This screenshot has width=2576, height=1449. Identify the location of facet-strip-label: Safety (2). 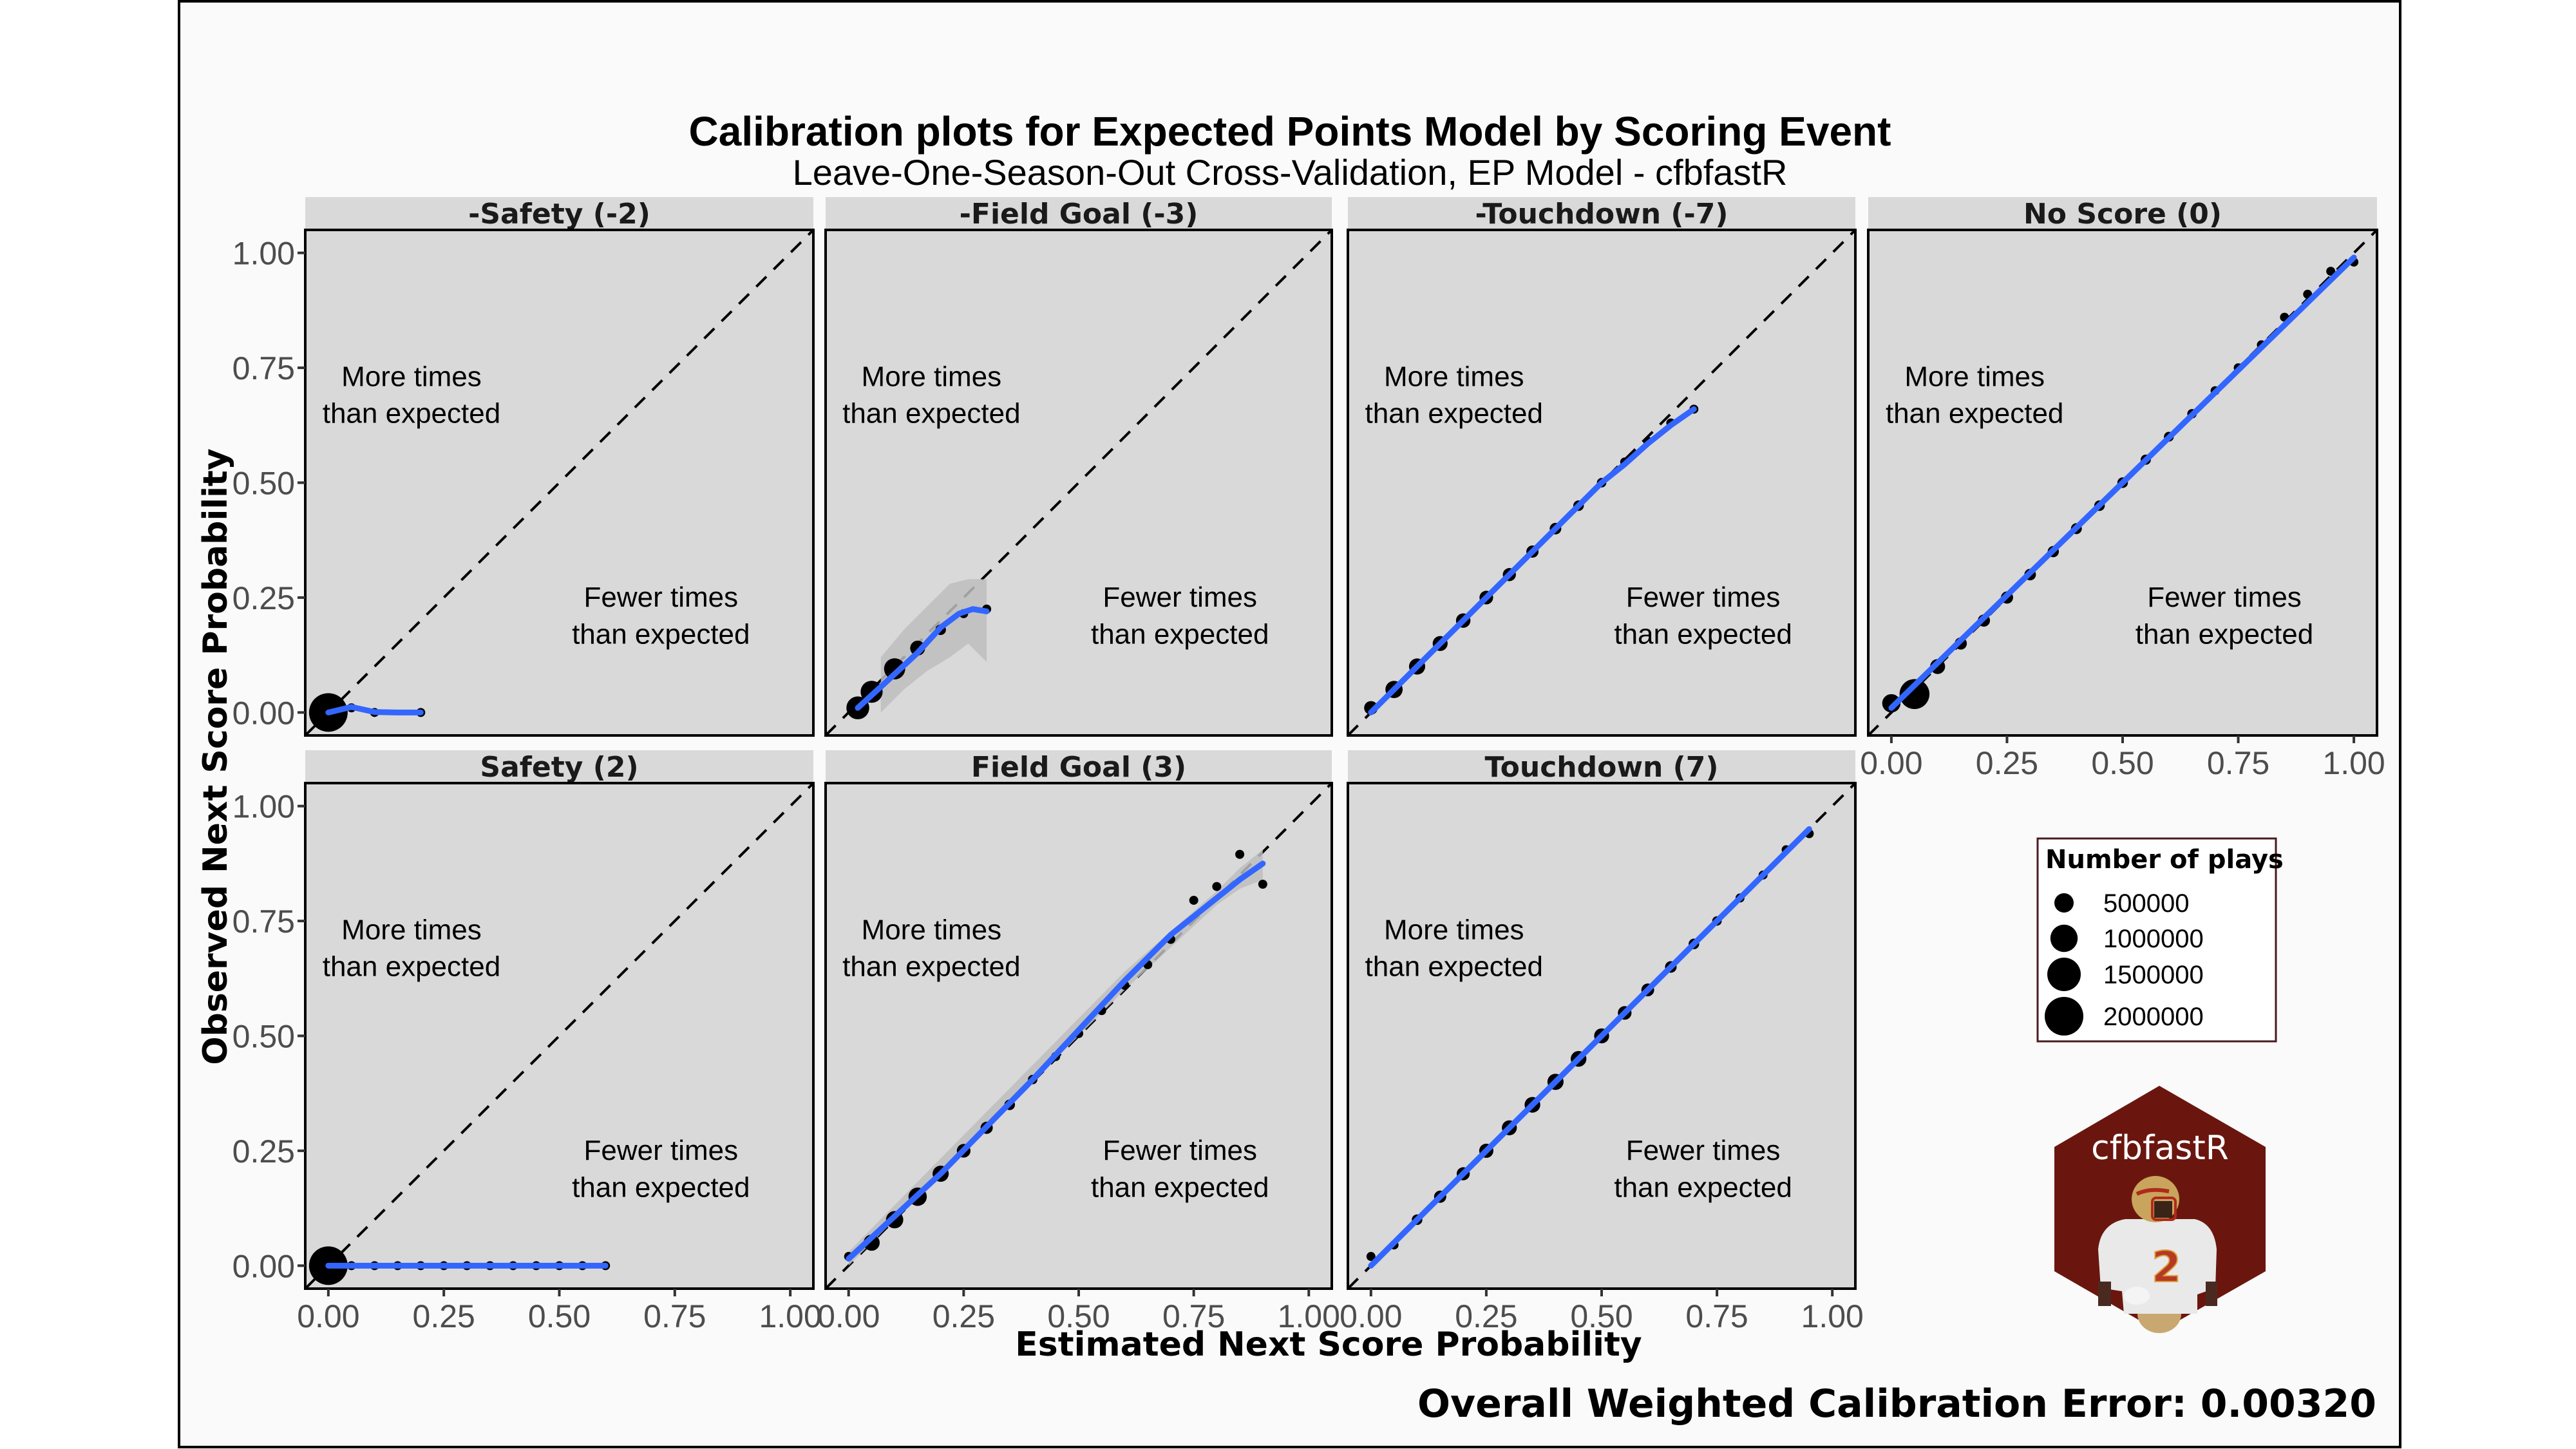
(559, 767).